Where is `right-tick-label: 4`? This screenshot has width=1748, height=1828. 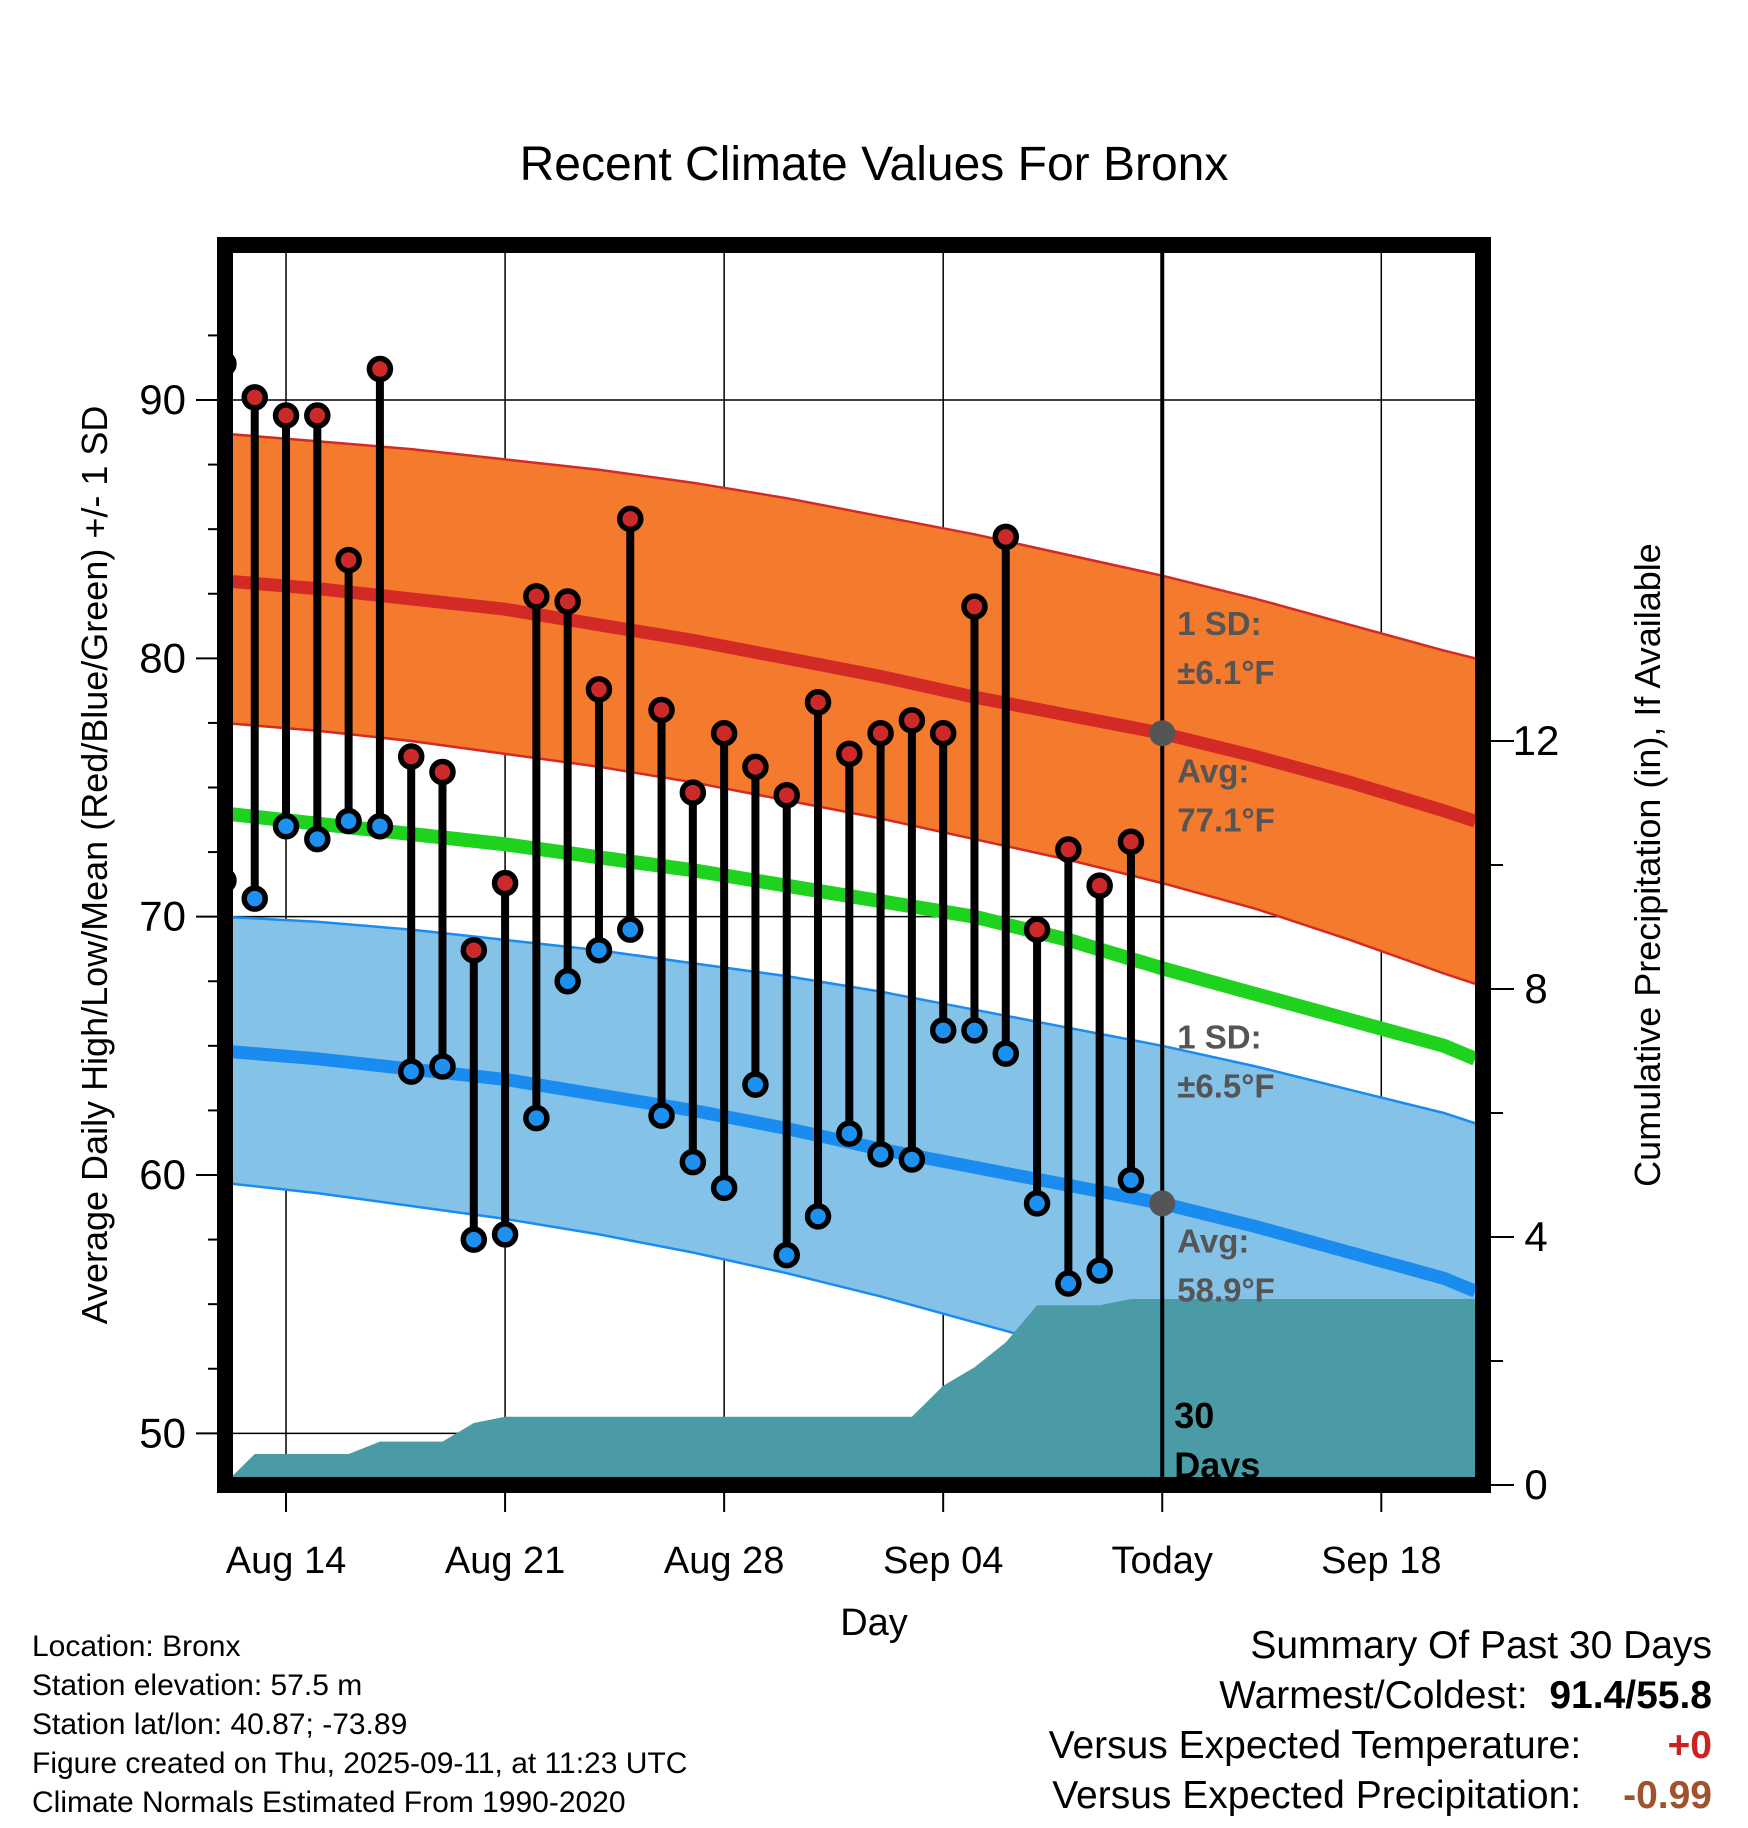
right-tick-label: 4 is located at coordinates (1535, 1236).